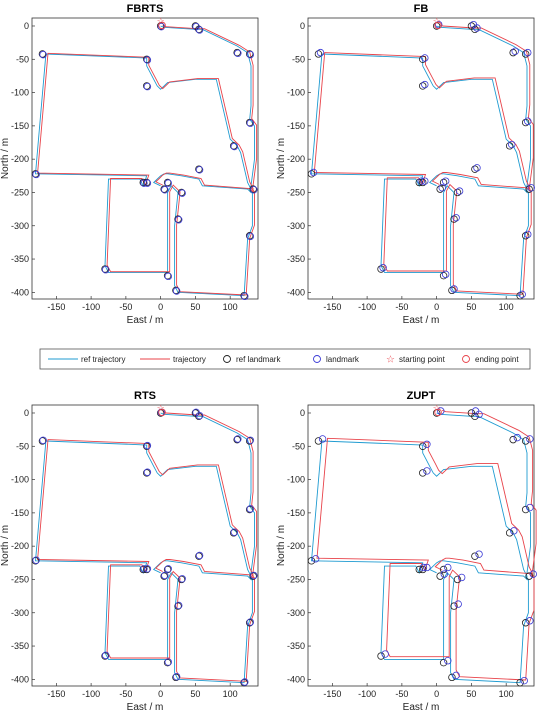 This screenshot has height=724, width=550. Describe the element at coordinates (466, 359) in the screenshot. I see `legend-ending-point-marker` at that location.